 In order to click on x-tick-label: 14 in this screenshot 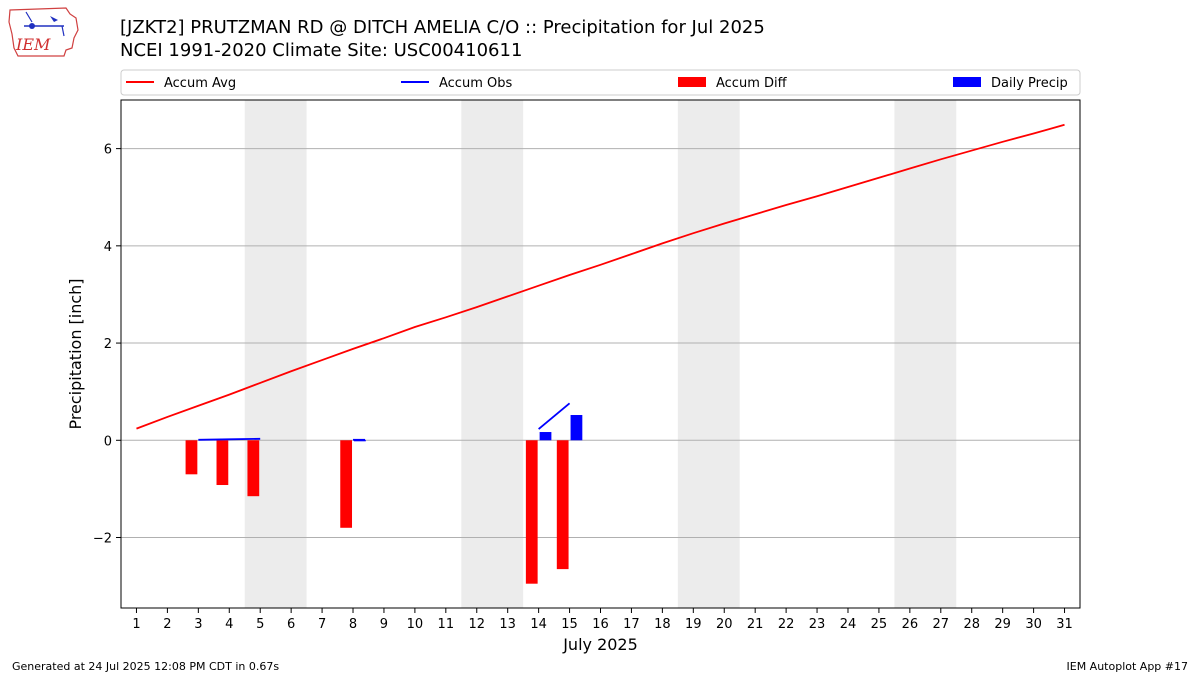, I will do `click(538, 624)`.